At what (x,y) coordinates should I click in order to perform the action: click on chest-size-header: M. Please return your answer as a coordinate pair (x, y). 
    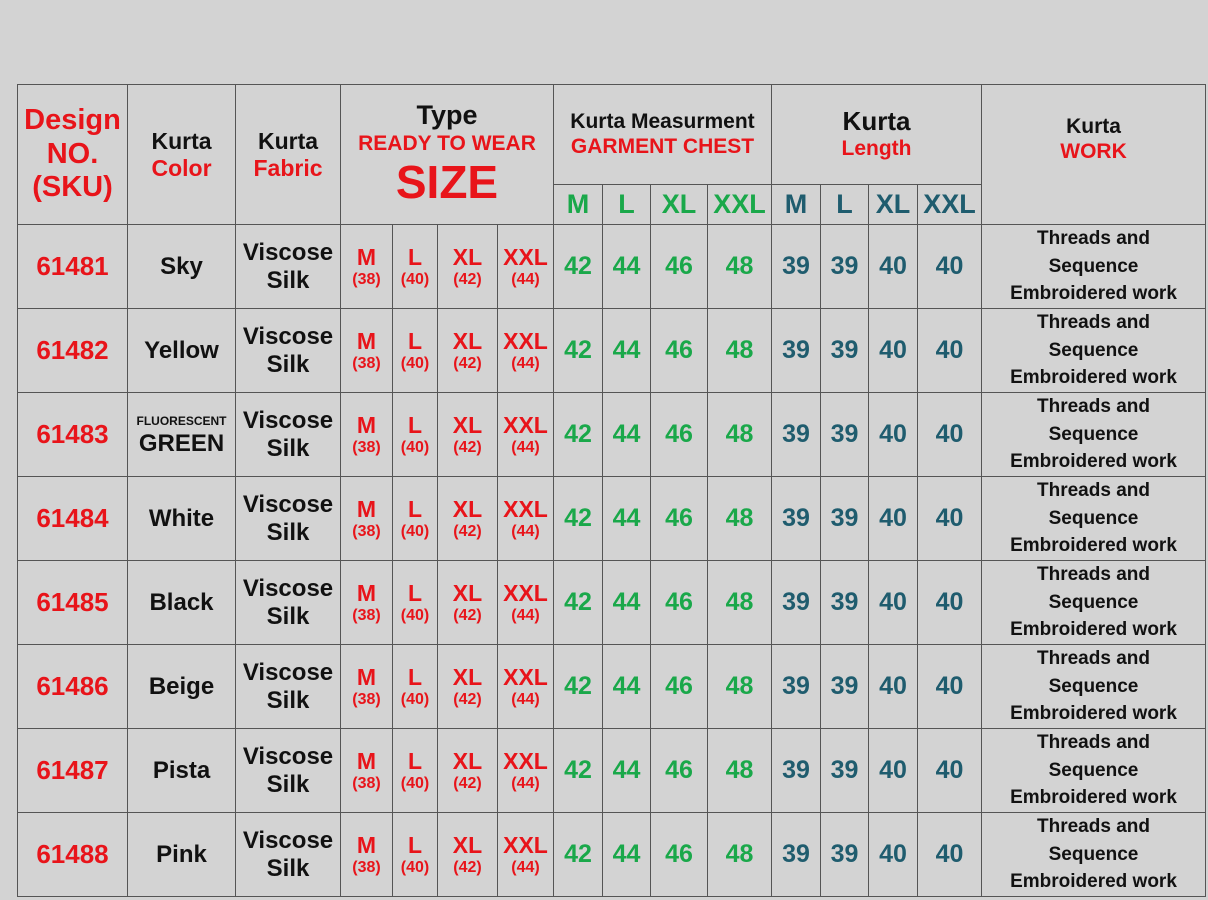
    Looking at the image, I should click on (578, 204).